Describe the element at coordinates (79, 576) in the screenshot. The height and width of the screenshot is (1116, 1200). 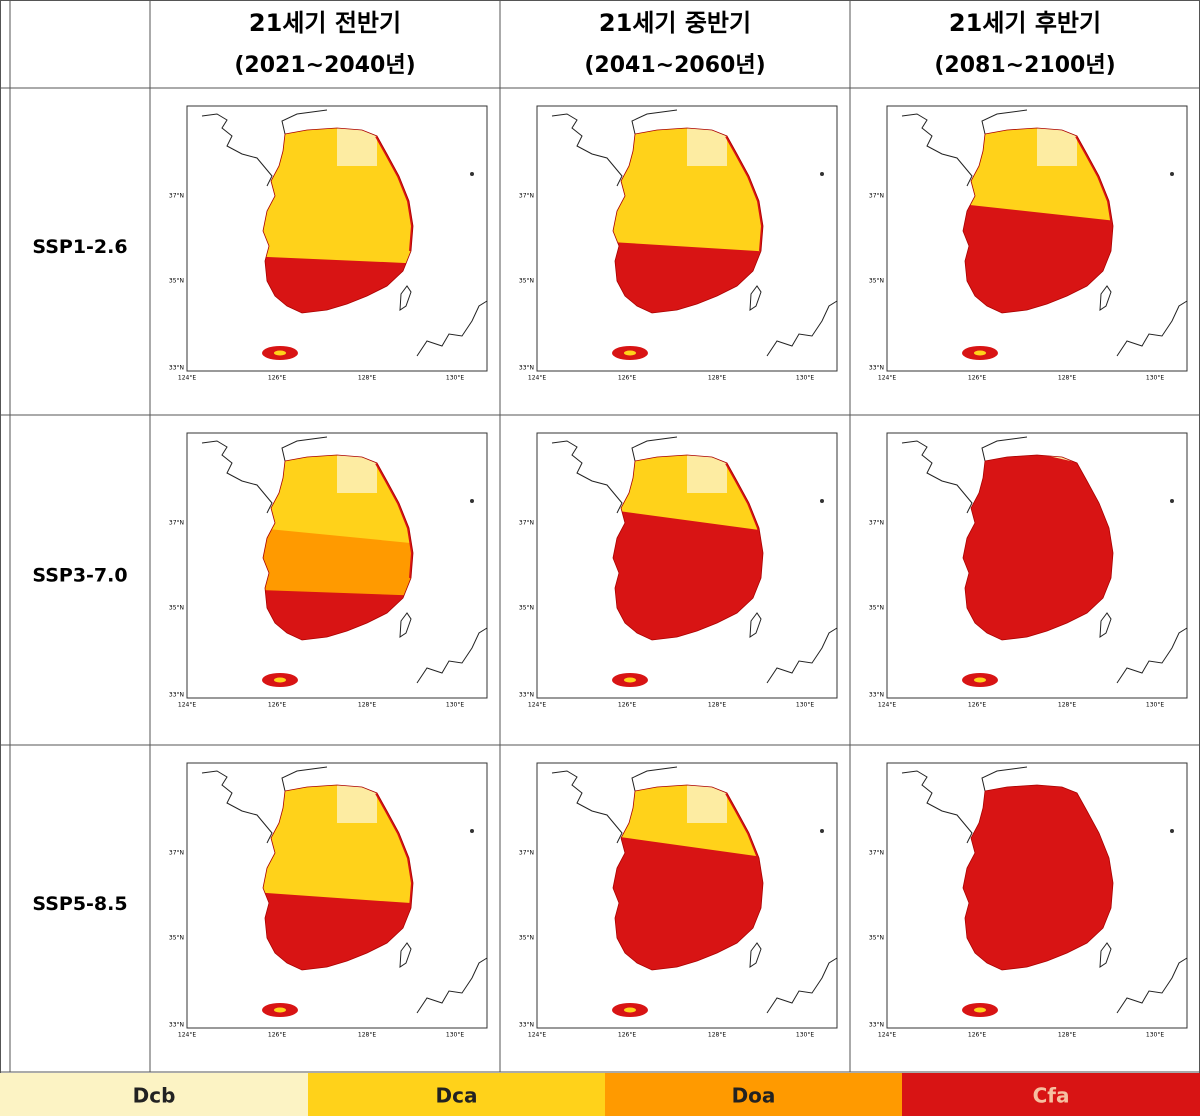
I see `row-label: SSP3-7.0` at that location.